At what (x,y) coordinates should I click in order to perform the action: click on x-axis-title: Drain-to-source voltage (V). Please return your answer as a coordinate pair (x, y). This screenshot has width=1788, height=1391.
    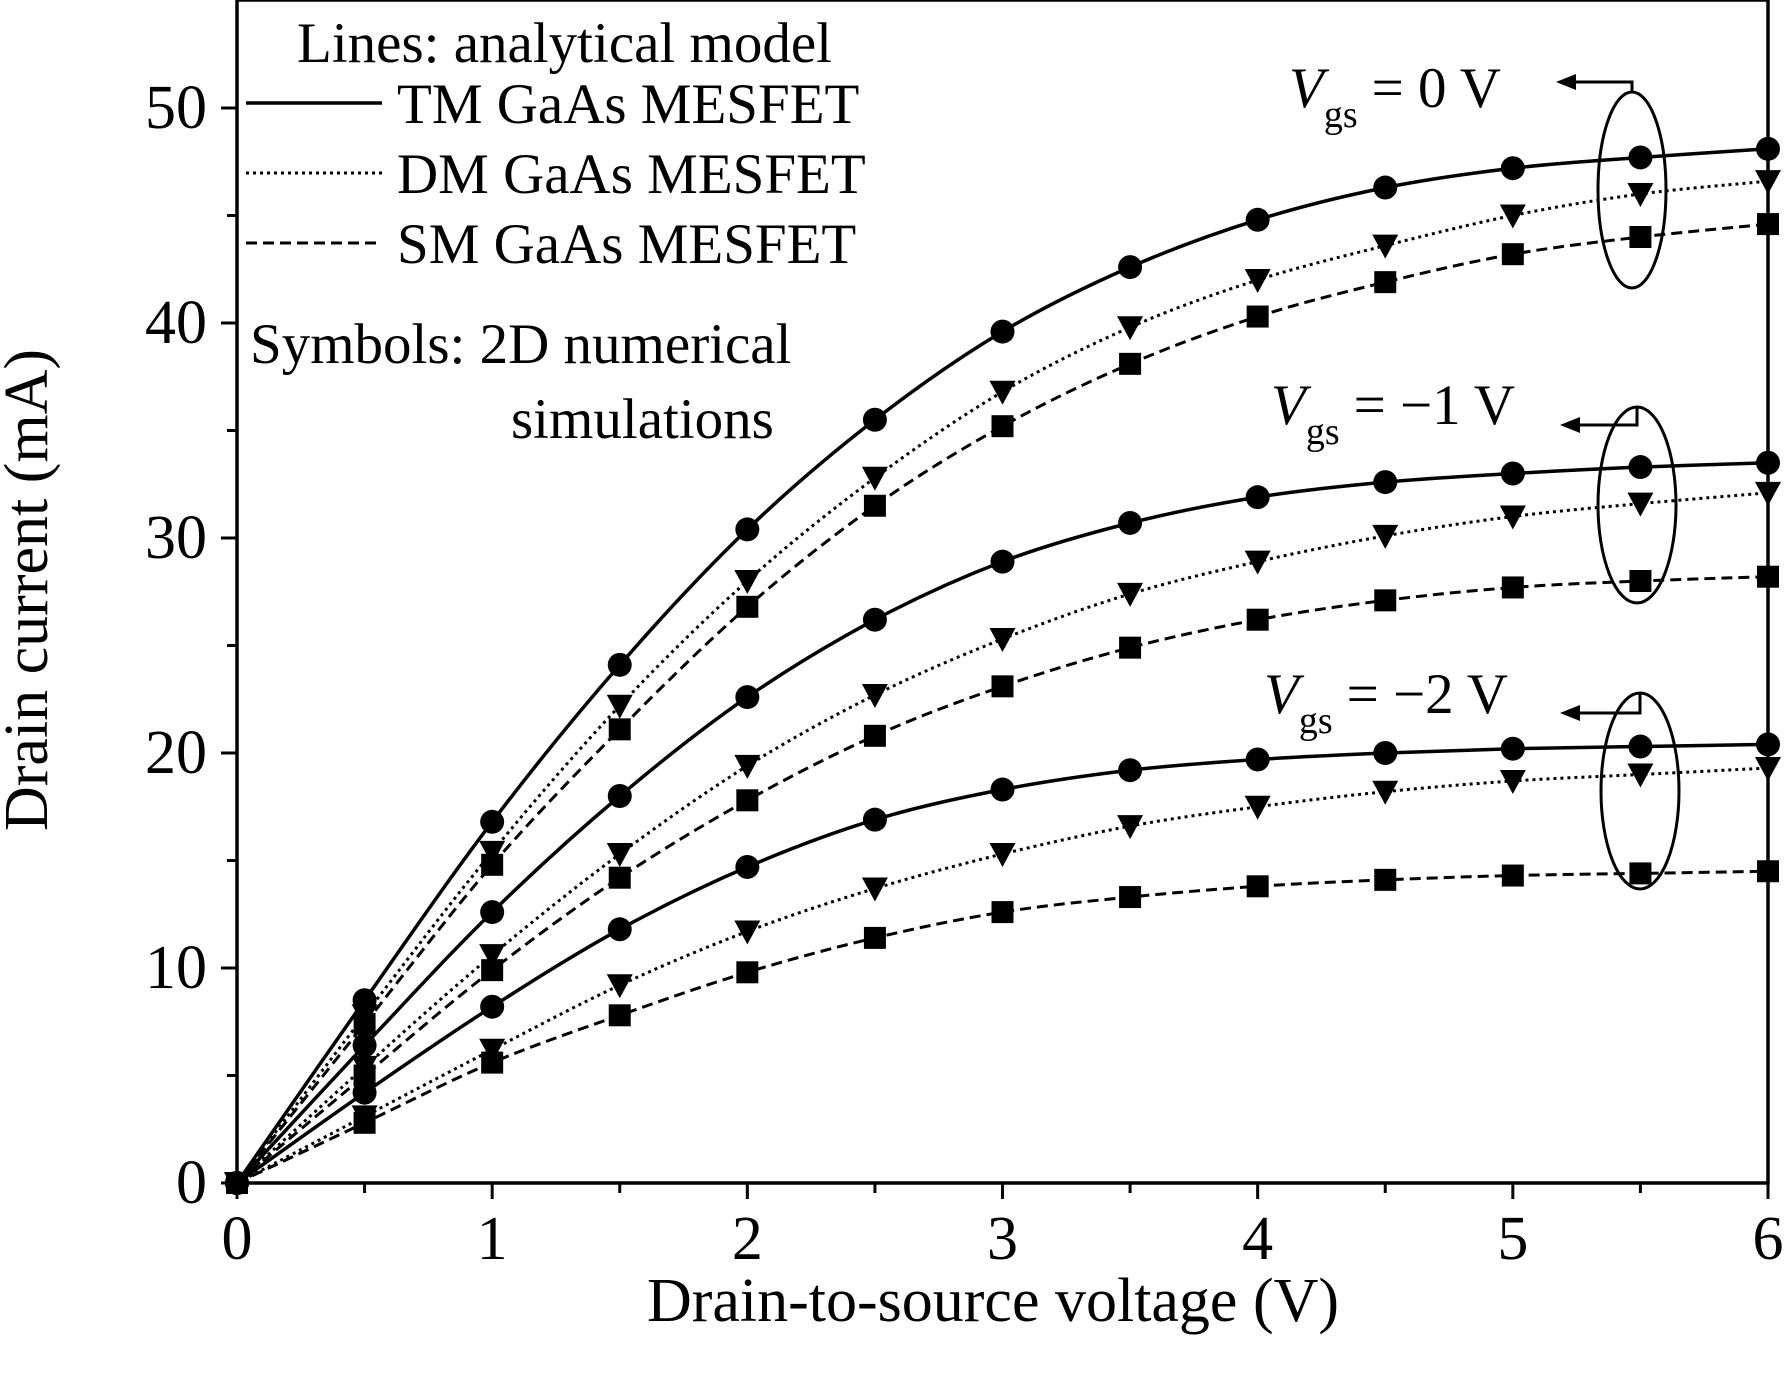
    Looking at the image, I should click on (993, 1301).